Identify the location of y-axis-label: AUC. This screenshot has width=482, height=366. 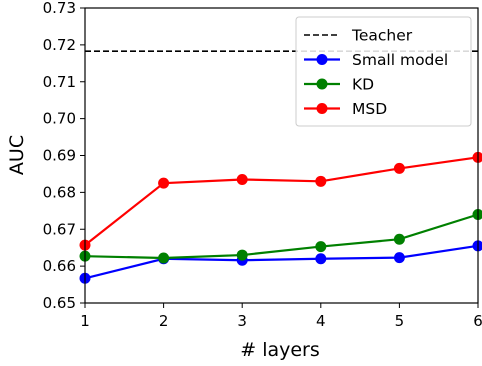
(17, 155).